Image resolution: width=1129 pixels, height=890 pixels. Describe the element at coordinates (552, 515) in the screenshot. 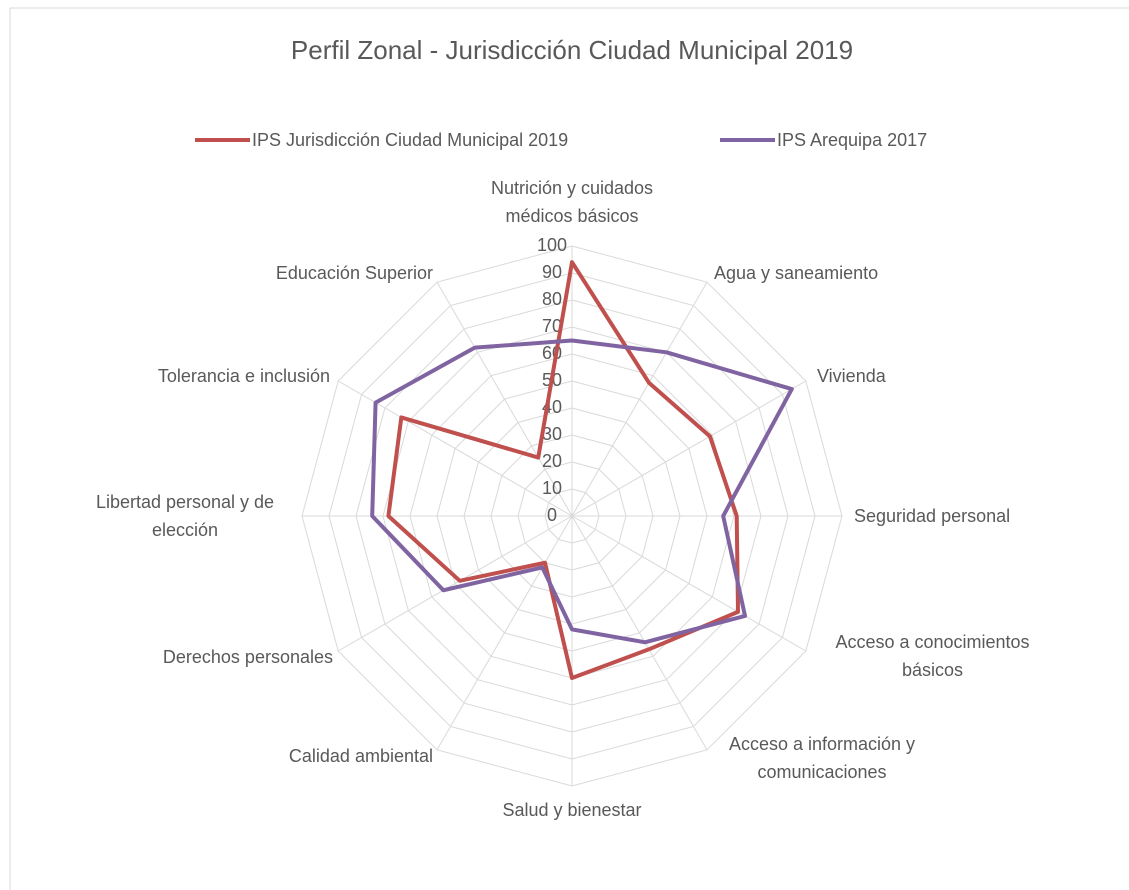

I see `r-tick-label: 0` at that location.